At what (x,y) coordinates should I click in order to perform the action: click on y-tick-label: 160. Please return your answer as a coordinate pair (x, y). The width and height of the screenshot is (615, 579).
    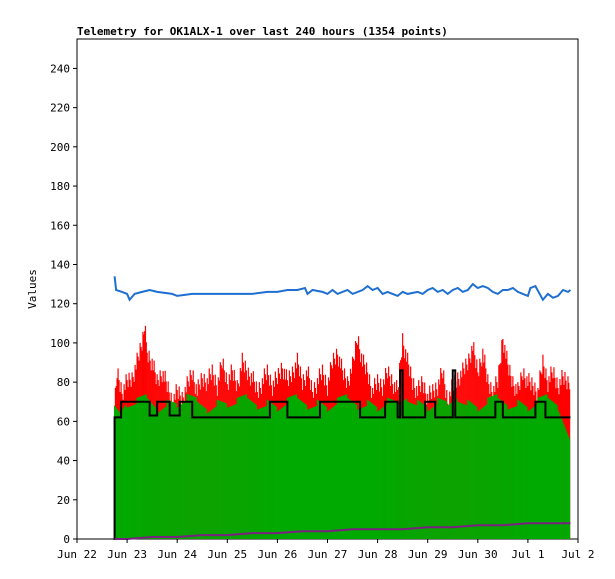
    Looking at the image, I should click on (60, 225).